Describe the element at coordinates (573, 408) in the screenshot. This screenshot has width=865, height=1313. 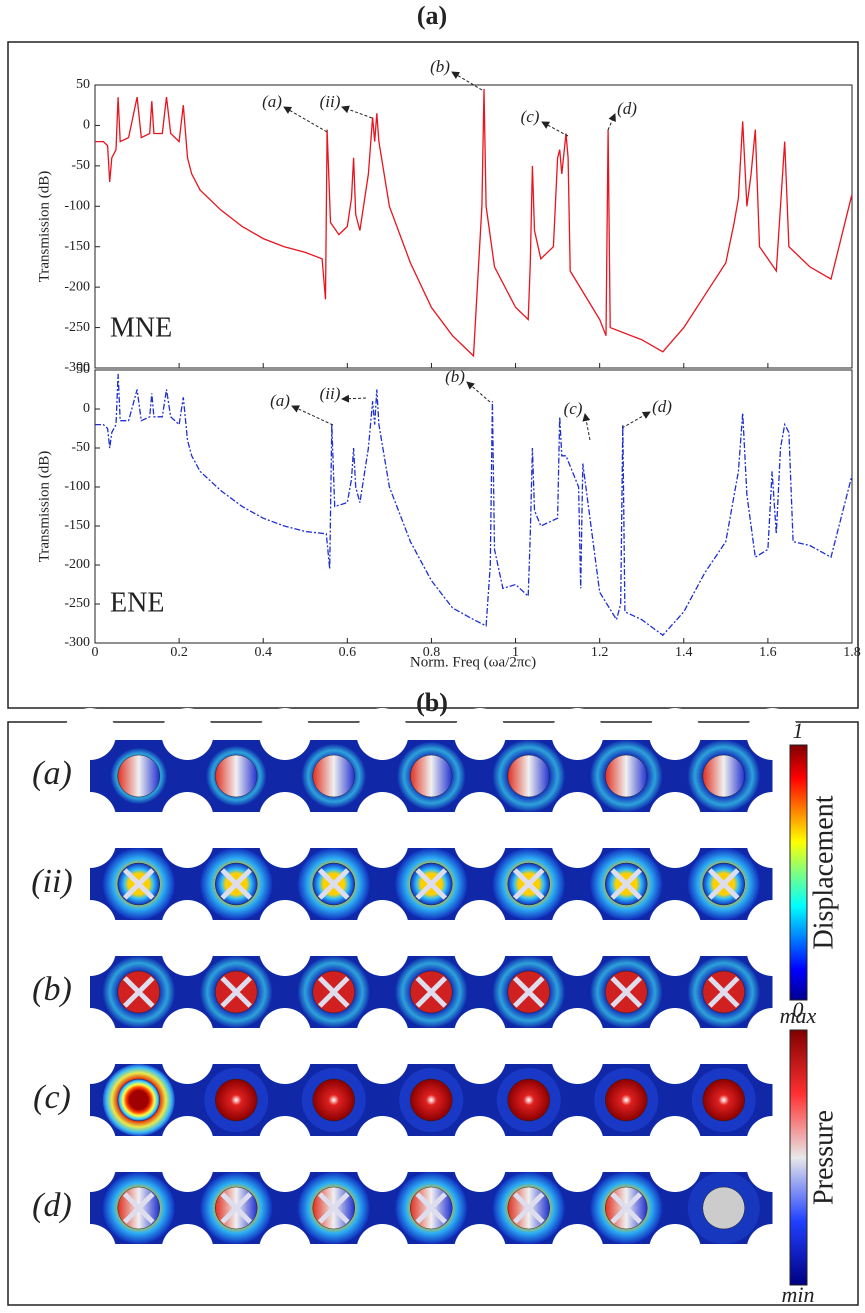
I see `annotation: (c)` at that location.